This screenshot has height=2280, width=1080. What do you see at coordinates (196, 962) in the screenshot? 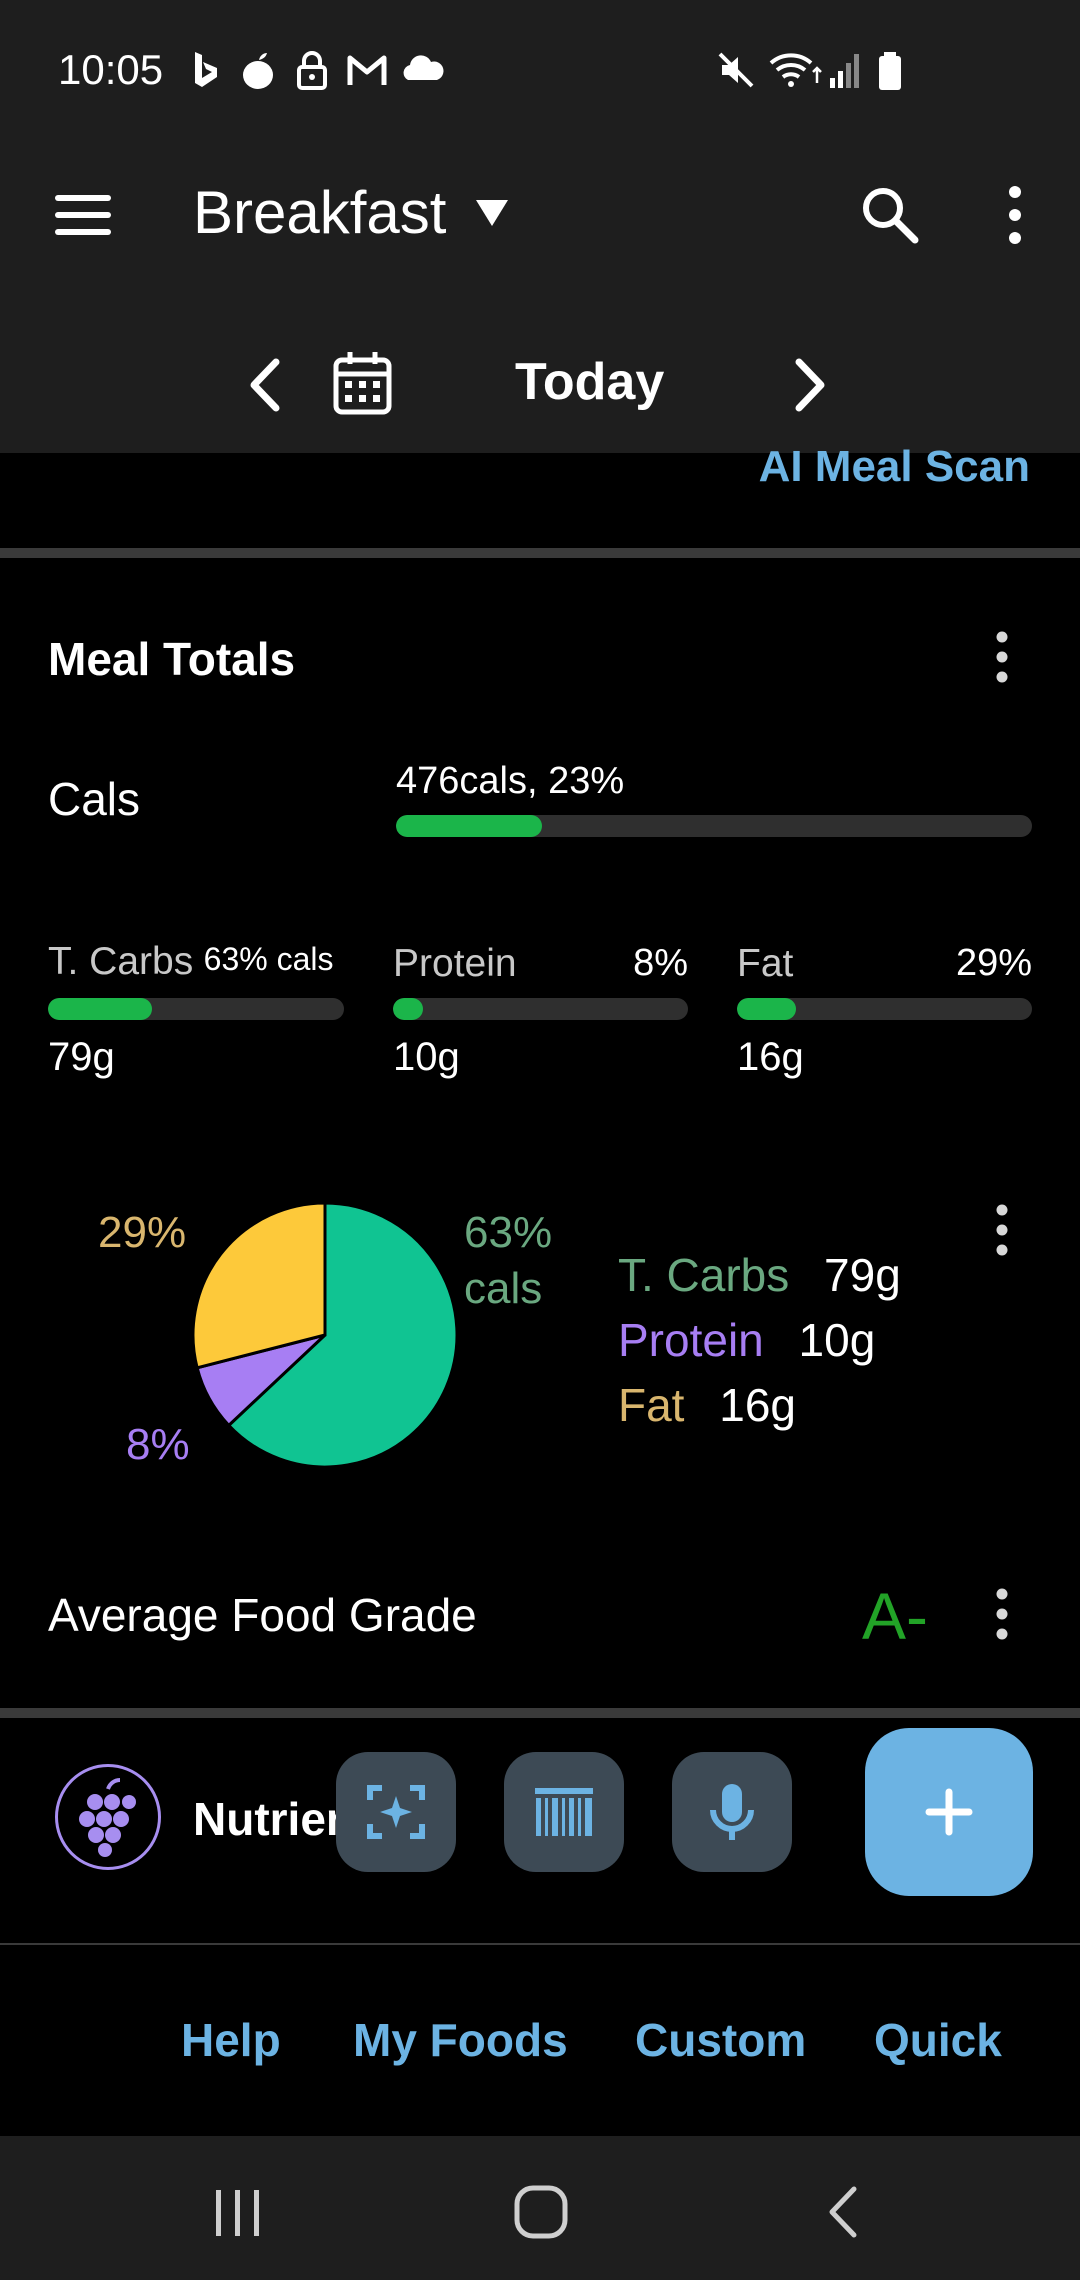
I see `macro-carbs: T. Carbs 63% cals` at bounding box center [196, 962].